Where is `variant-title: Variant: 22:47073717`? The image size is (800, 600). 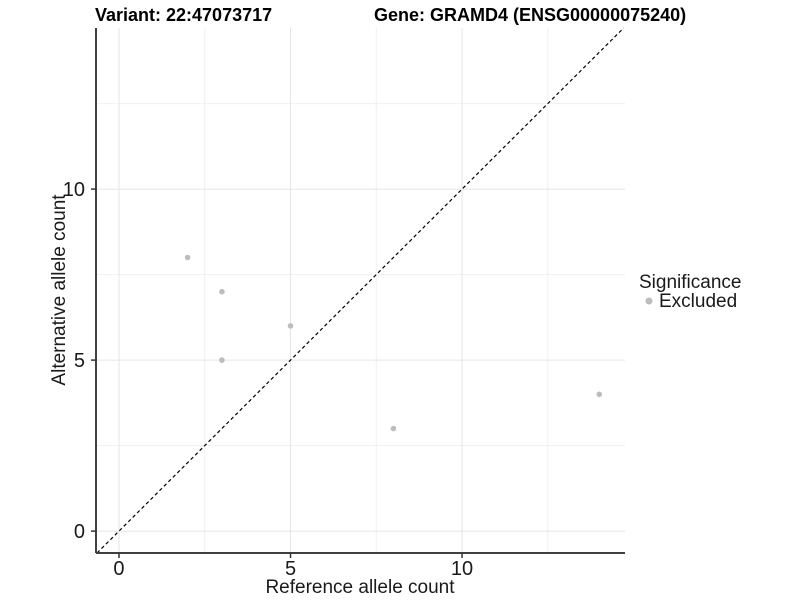
variant-title: Variant: 22:47073717 is located at coordinates (183, 15).